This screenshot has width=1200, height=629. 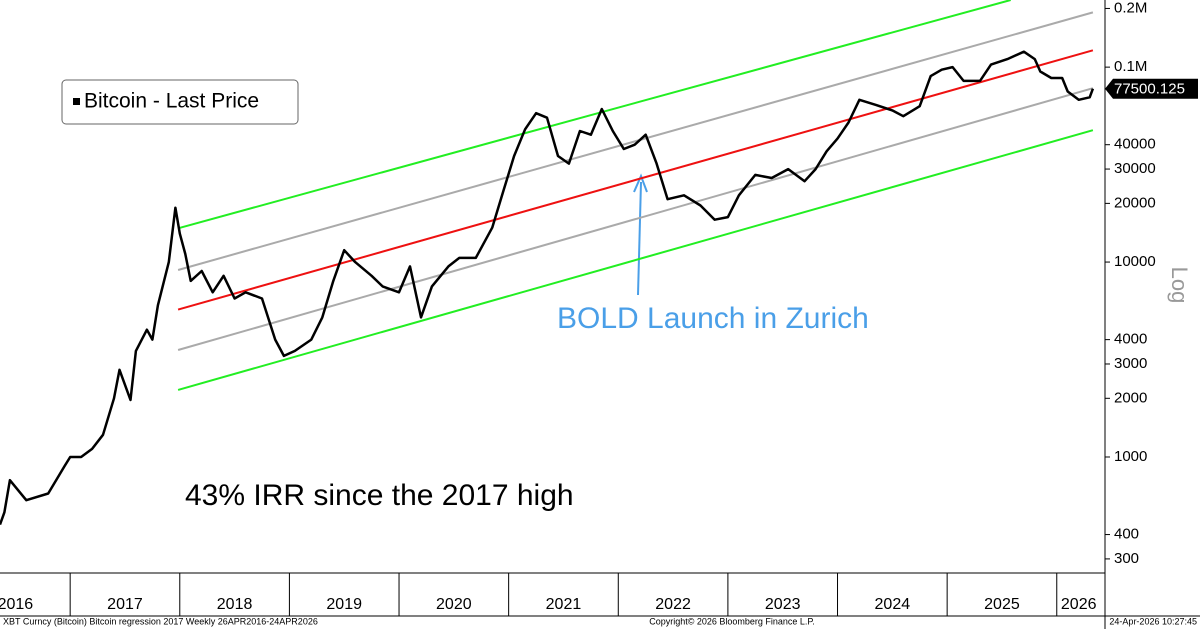 What do you see at coordinates (1135, 144) in the screenshot?
I see `y-tick-label: 40000` at bounding box center [1135, 144].